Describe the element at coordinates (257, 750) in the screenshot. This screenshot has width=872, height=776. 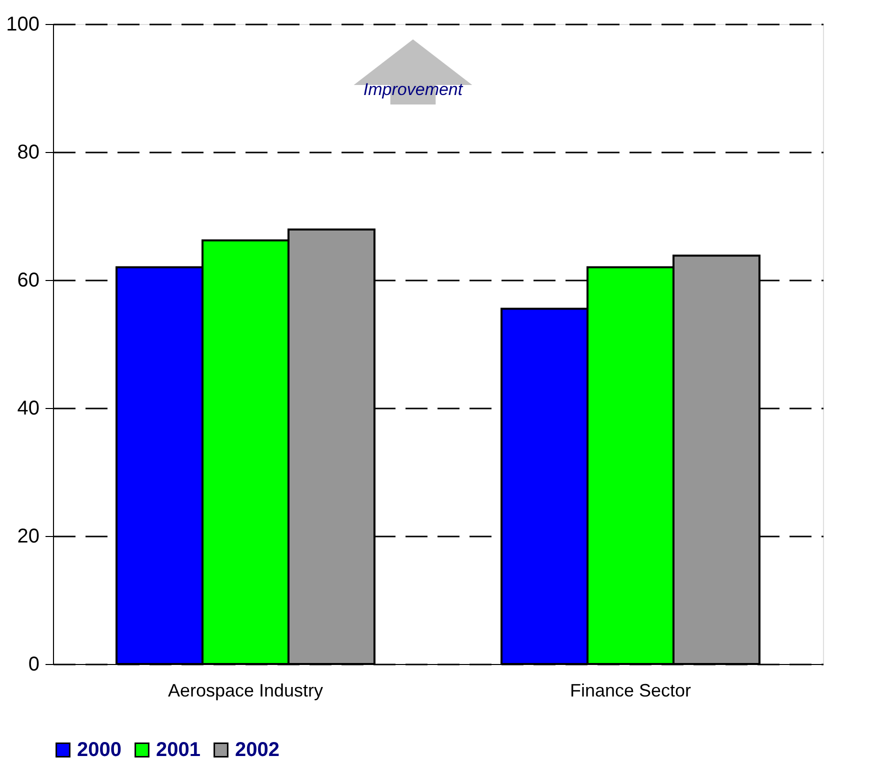
I see `legend-label: 2002` at that location.